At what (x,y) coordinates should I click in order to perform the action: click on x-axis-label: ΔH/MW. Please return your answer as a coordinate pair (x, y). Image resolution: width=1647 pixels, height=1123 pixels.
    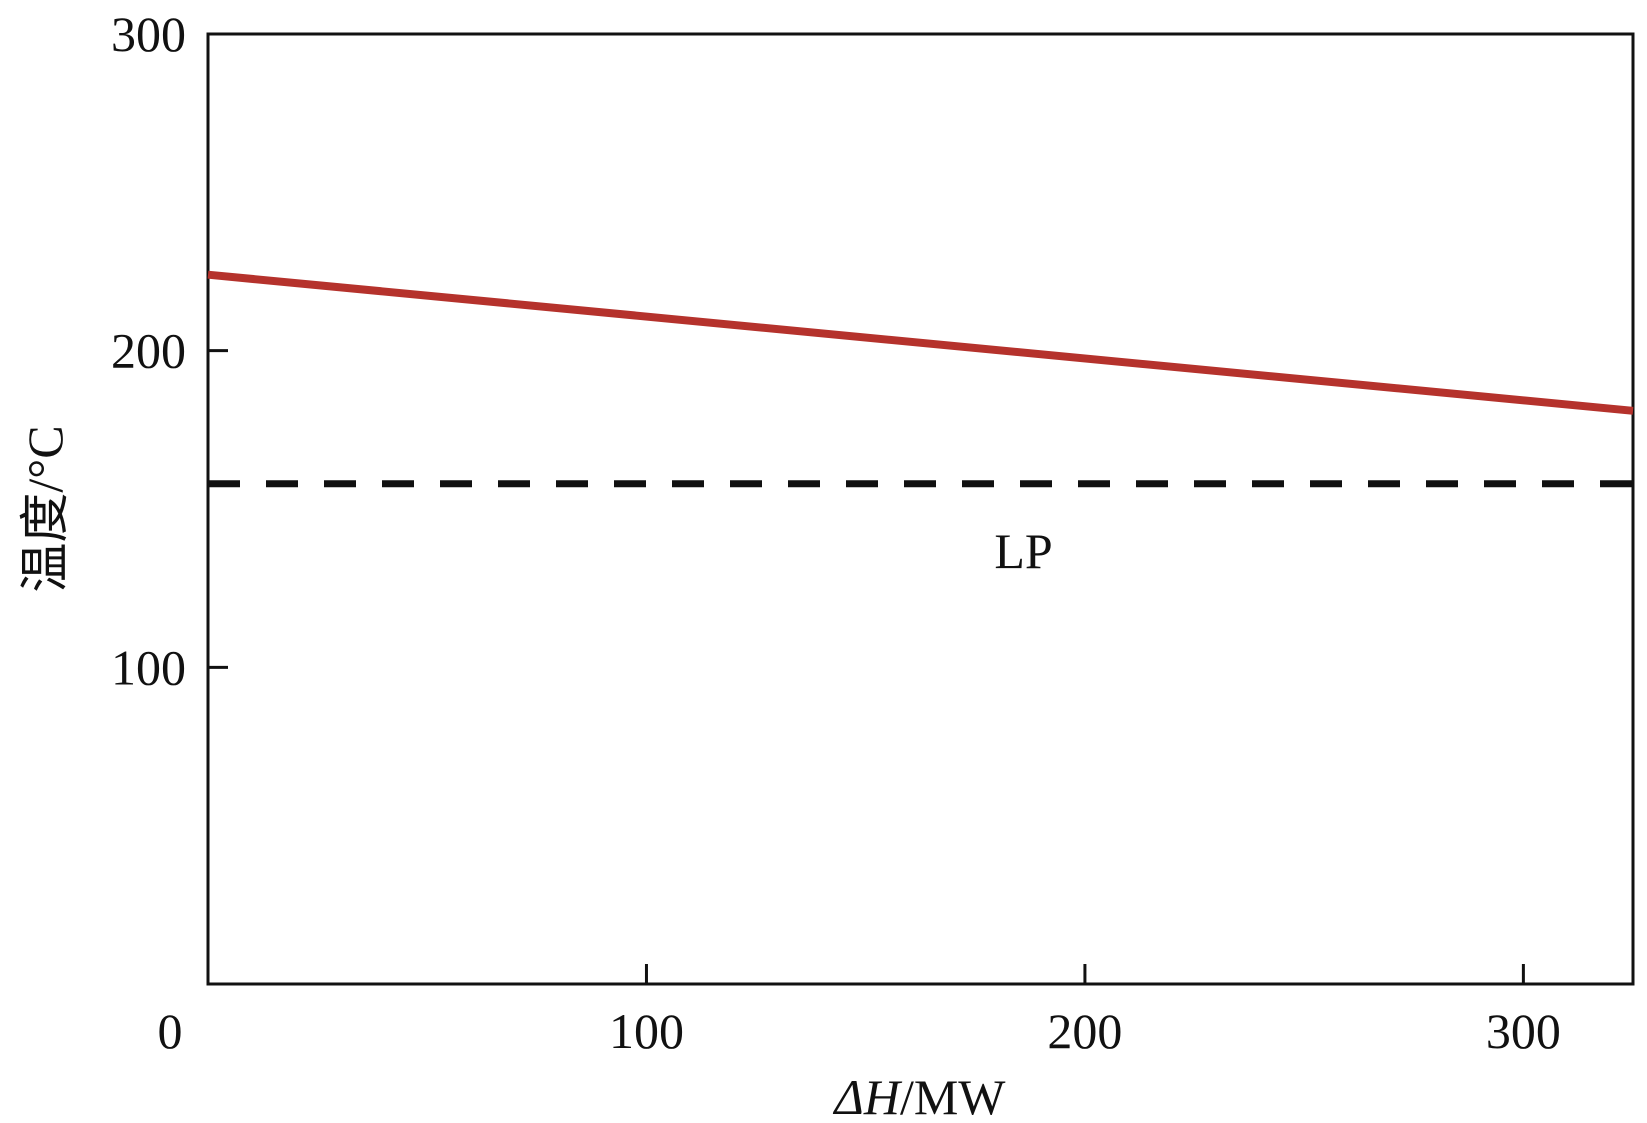
    Looking at the image, I should click on (919, 1096).